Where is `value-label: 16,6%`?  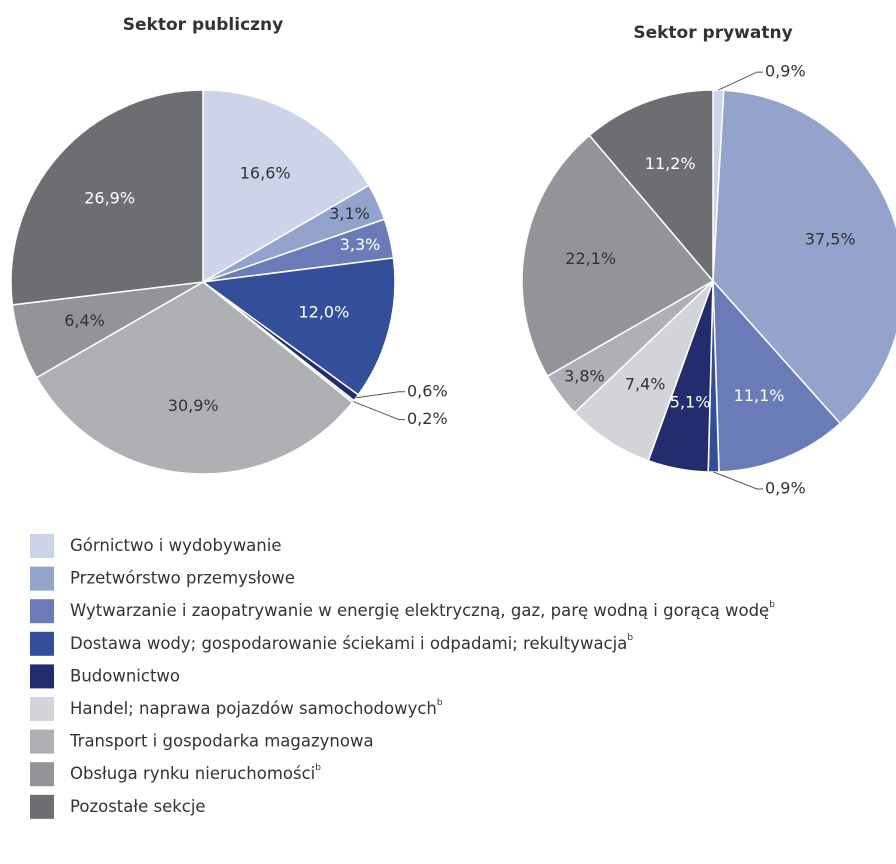 value-label: 16,6% is located at coordinates (265, 172).